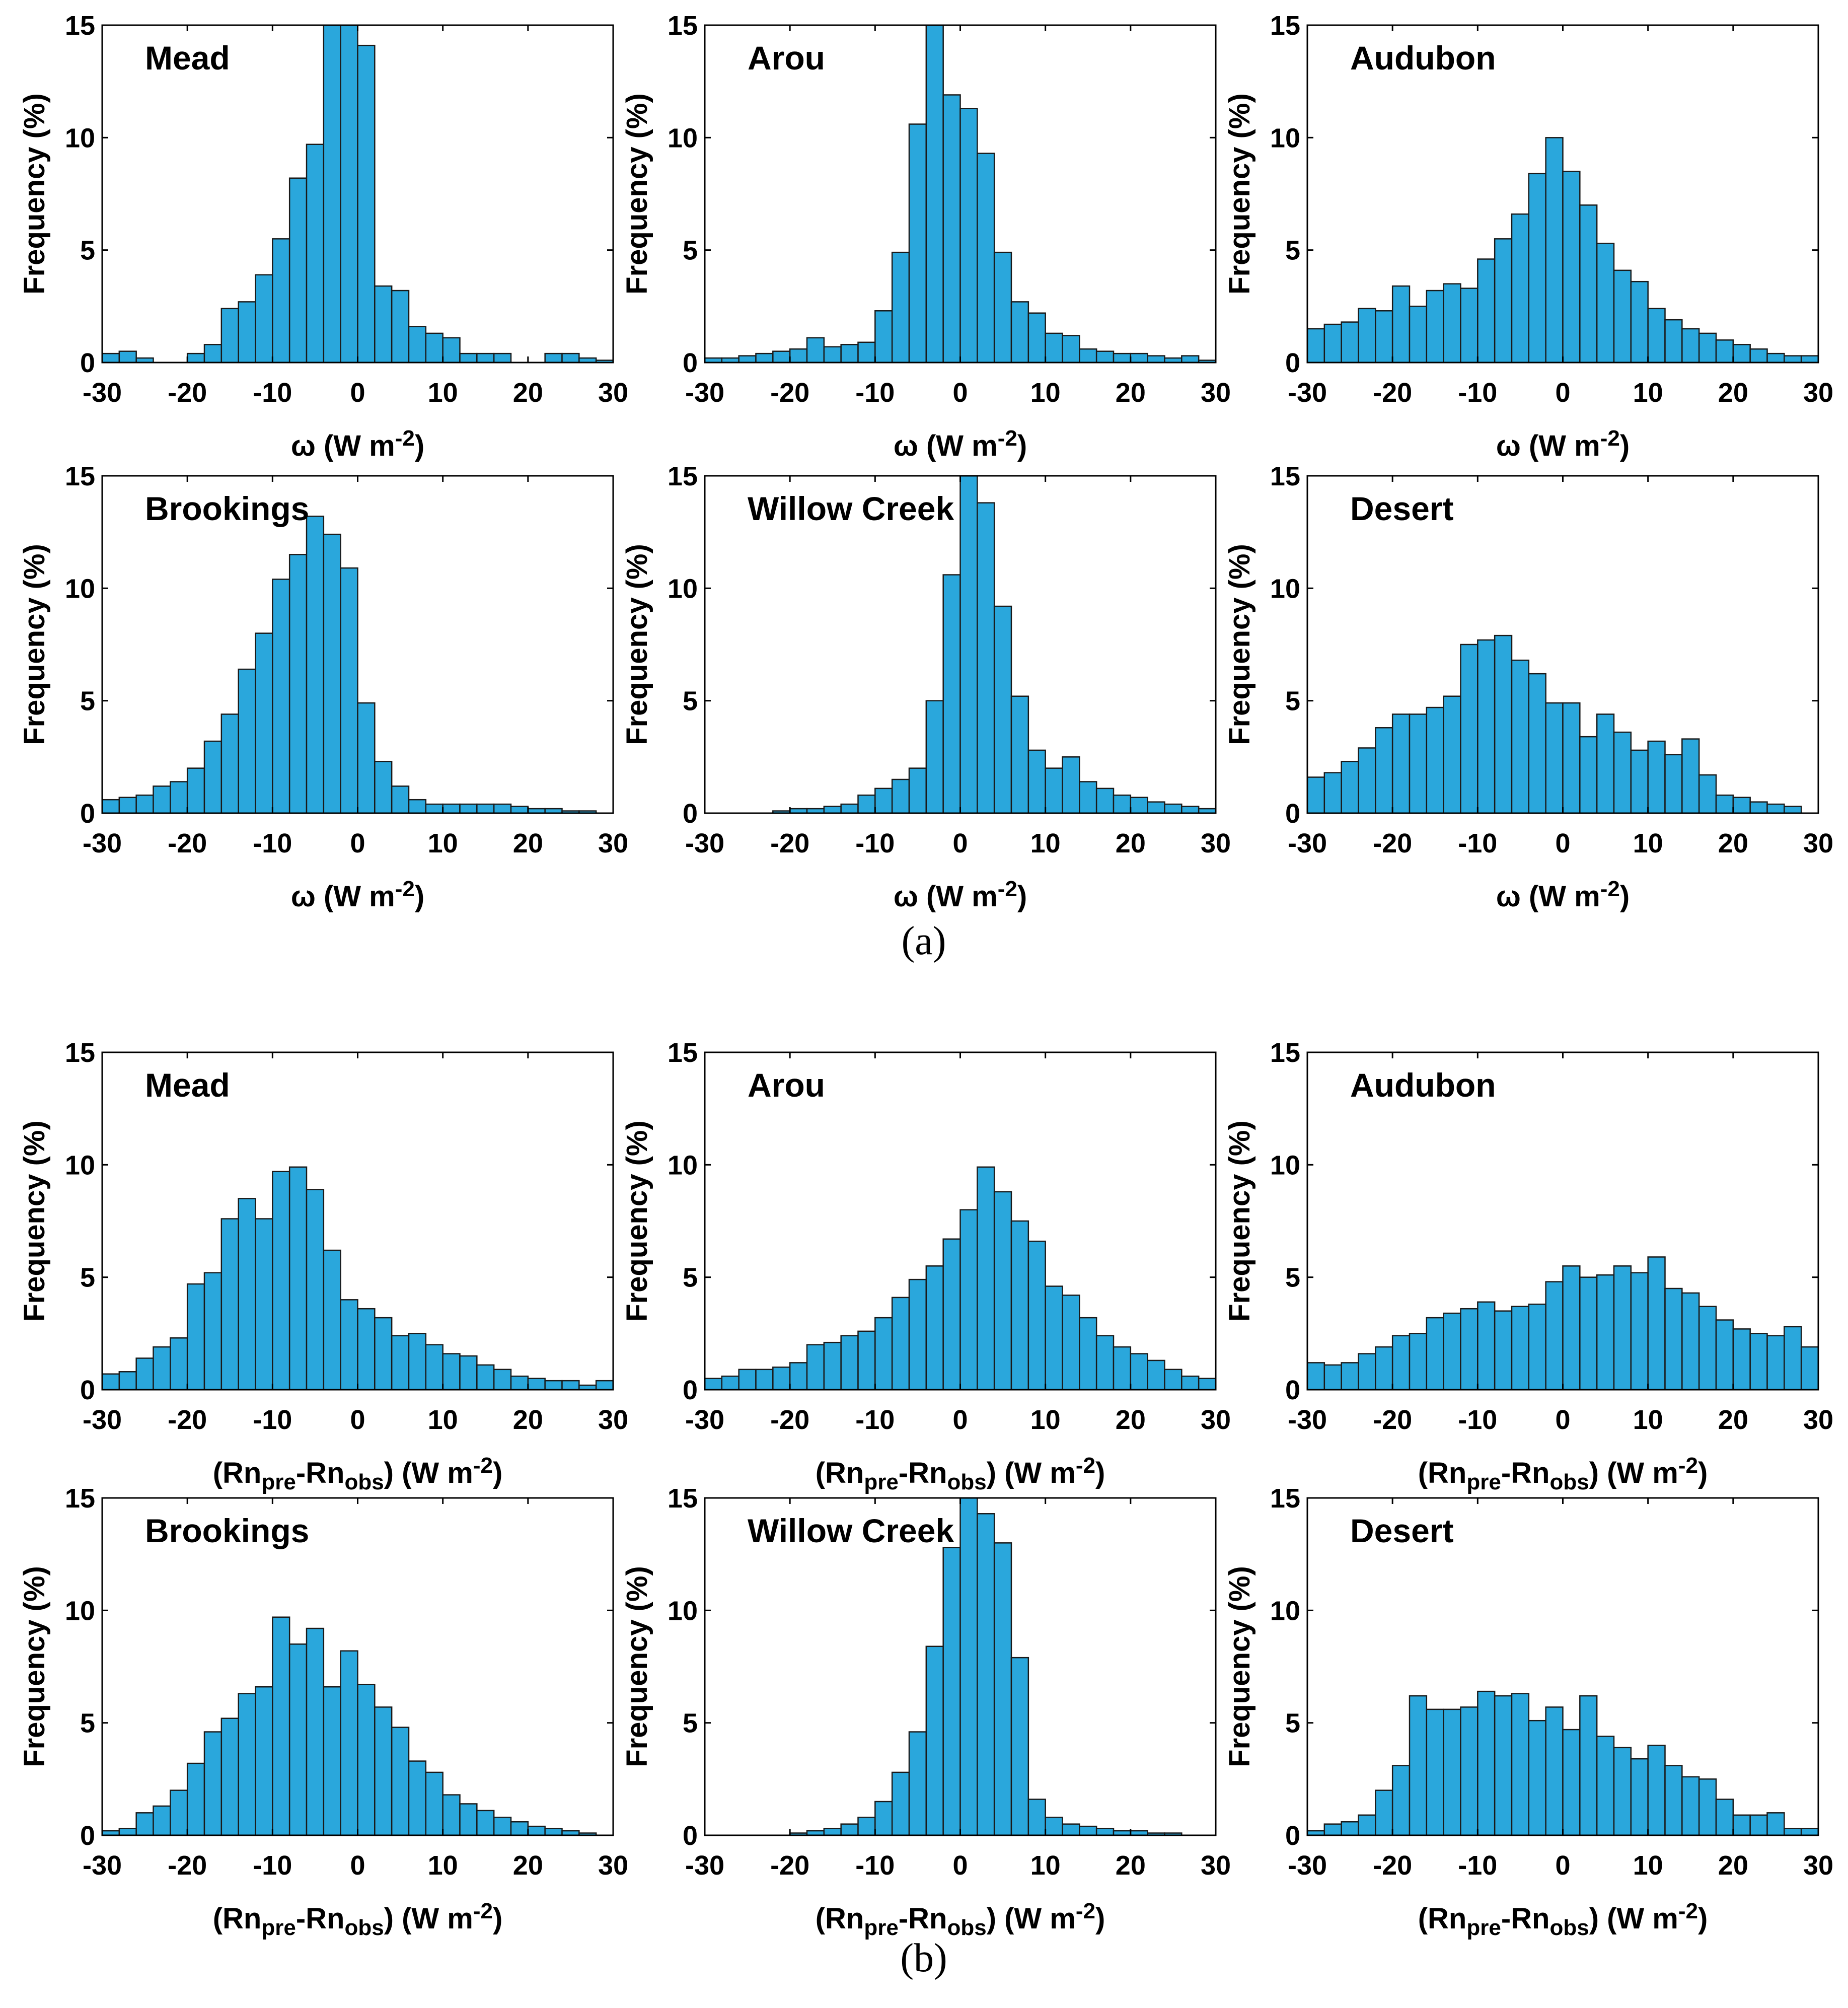  Describe the element at coordinates (1401, 508) in the screenshot. I see `chart-title: Desert` at that location.